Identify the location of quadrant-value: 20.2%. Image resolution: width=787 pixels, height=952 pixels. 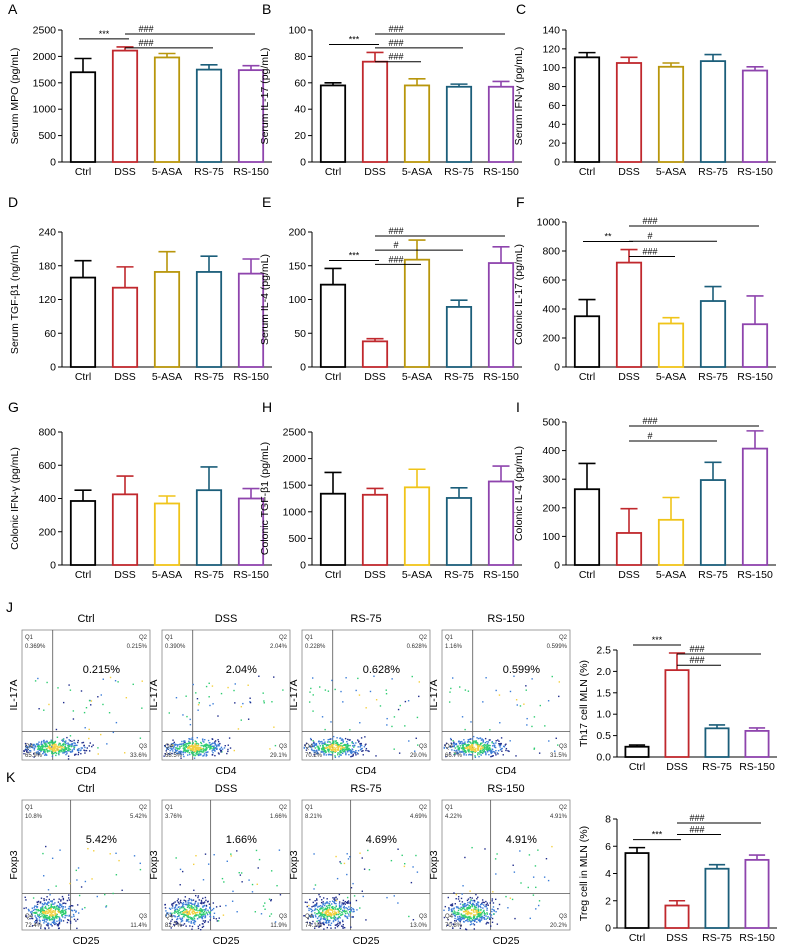
(559, 926).